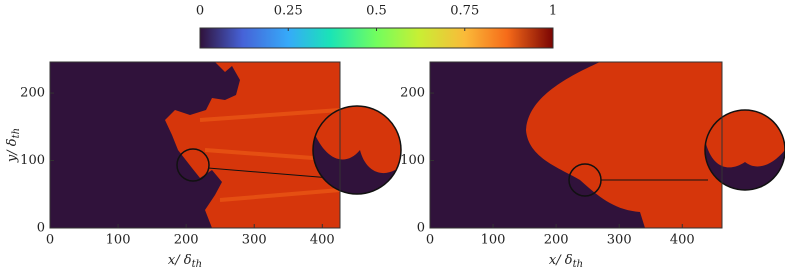 Image resolution: width=785 pixels, height=273 pixels. I want to click on zoom-left, so click(289, 150).